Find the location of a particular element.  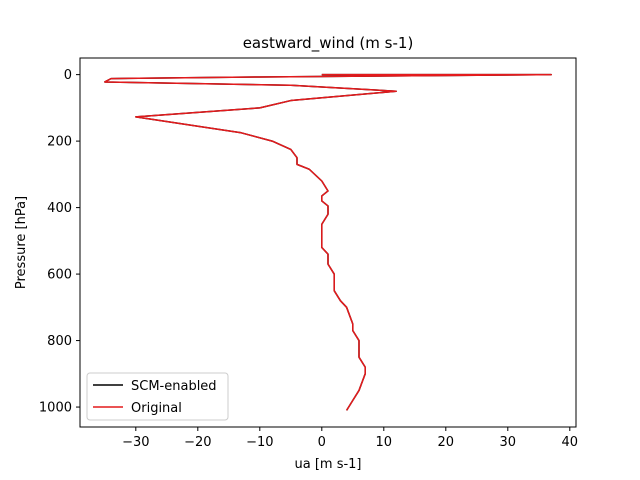

x-tick-label: −20 is located at coordinates (197, 442).